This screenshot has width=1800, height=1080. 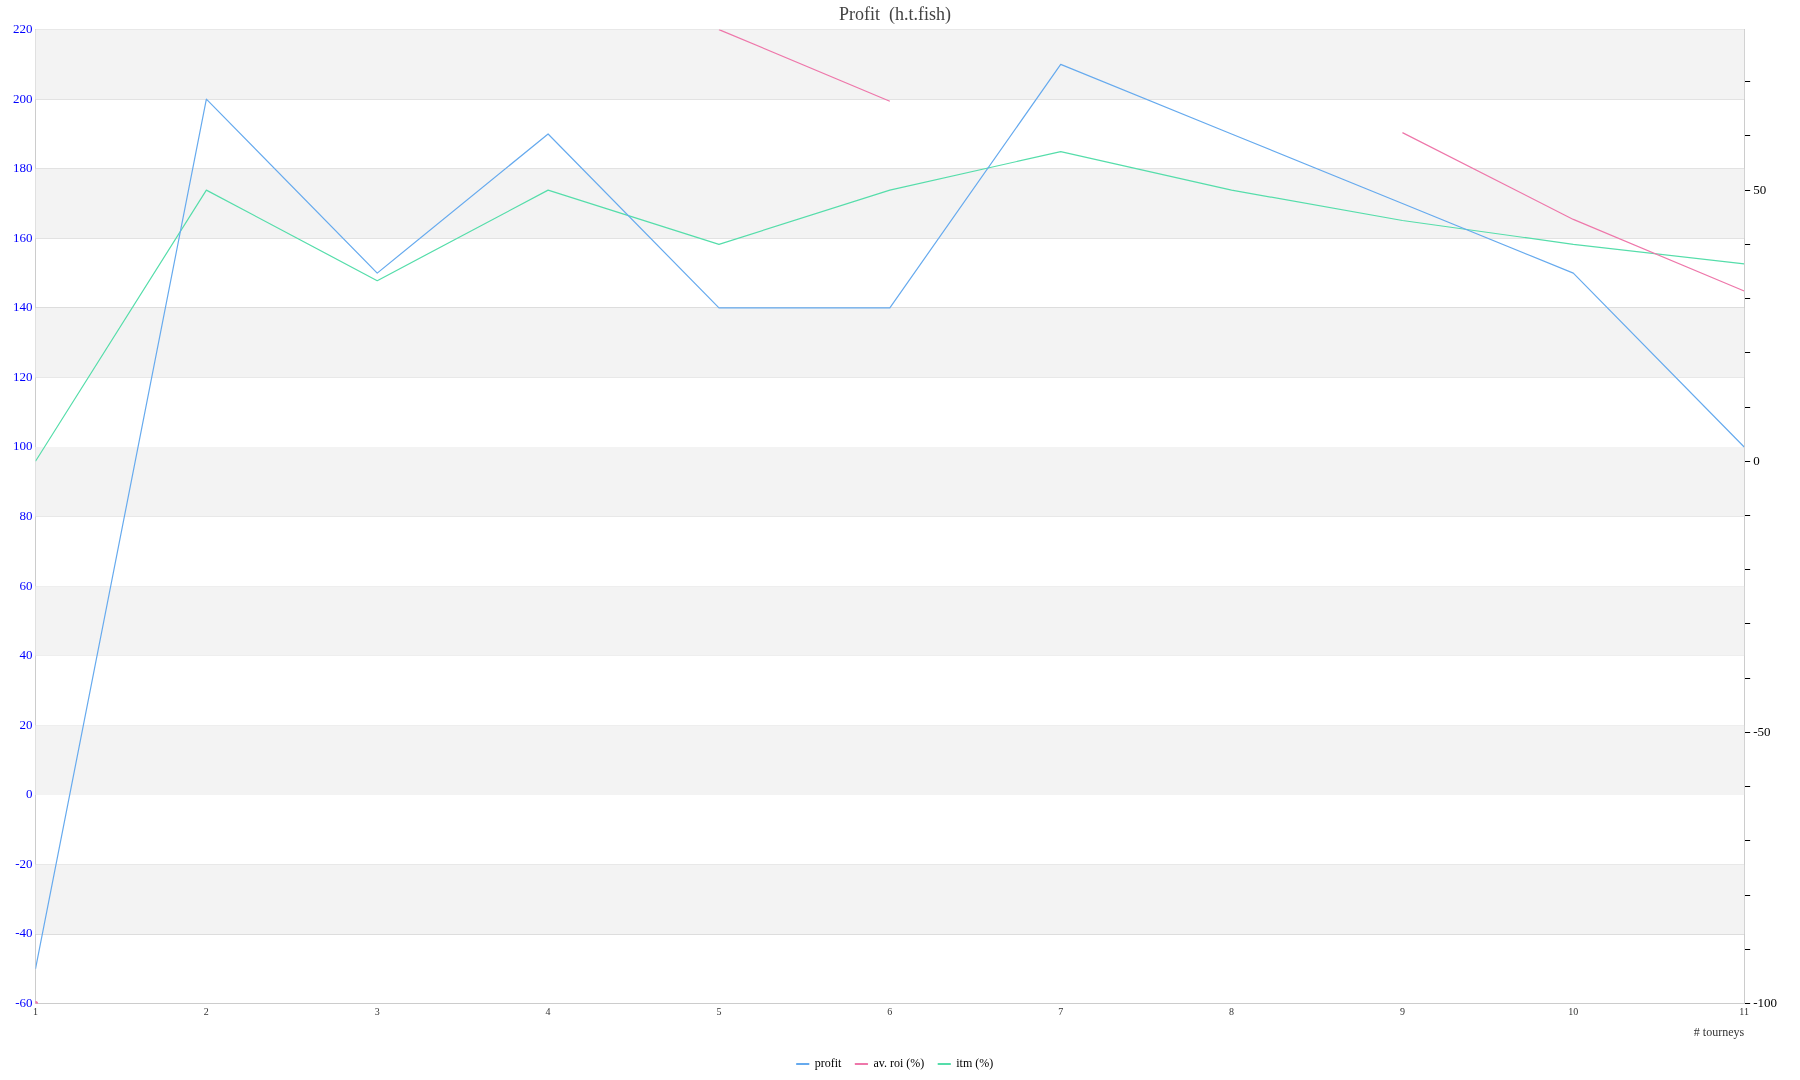 I want to click on y-tick-label: -20, so click(x=24, y=863).